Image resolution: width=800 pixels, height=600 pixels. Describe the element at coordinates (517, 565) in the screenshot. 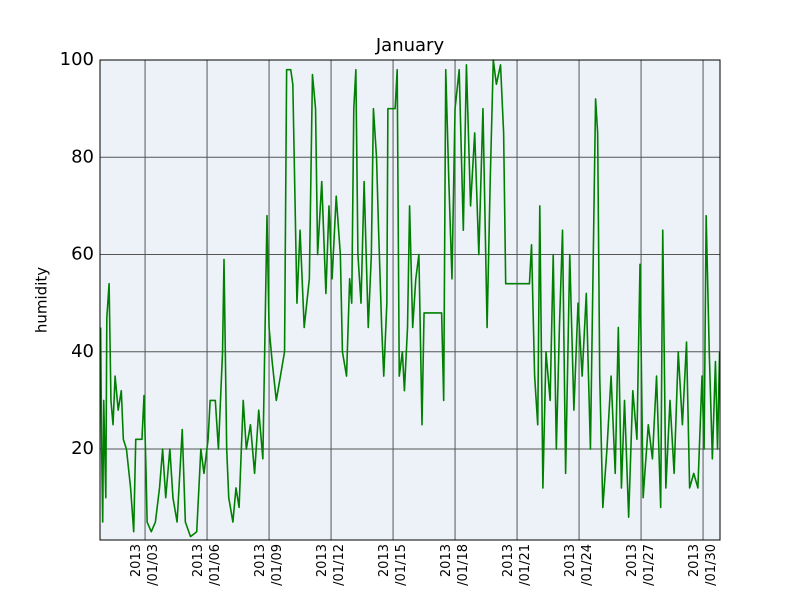

I see `x-tick-label: 2013 /01/21` at that location.